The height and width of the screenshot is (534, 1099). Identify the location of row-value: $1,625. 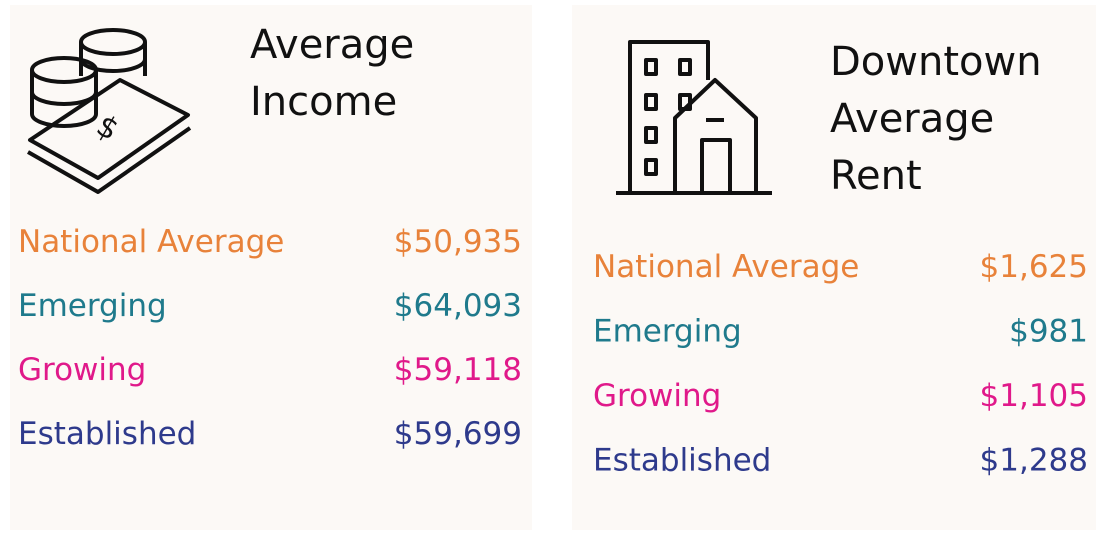
(1034, 267).